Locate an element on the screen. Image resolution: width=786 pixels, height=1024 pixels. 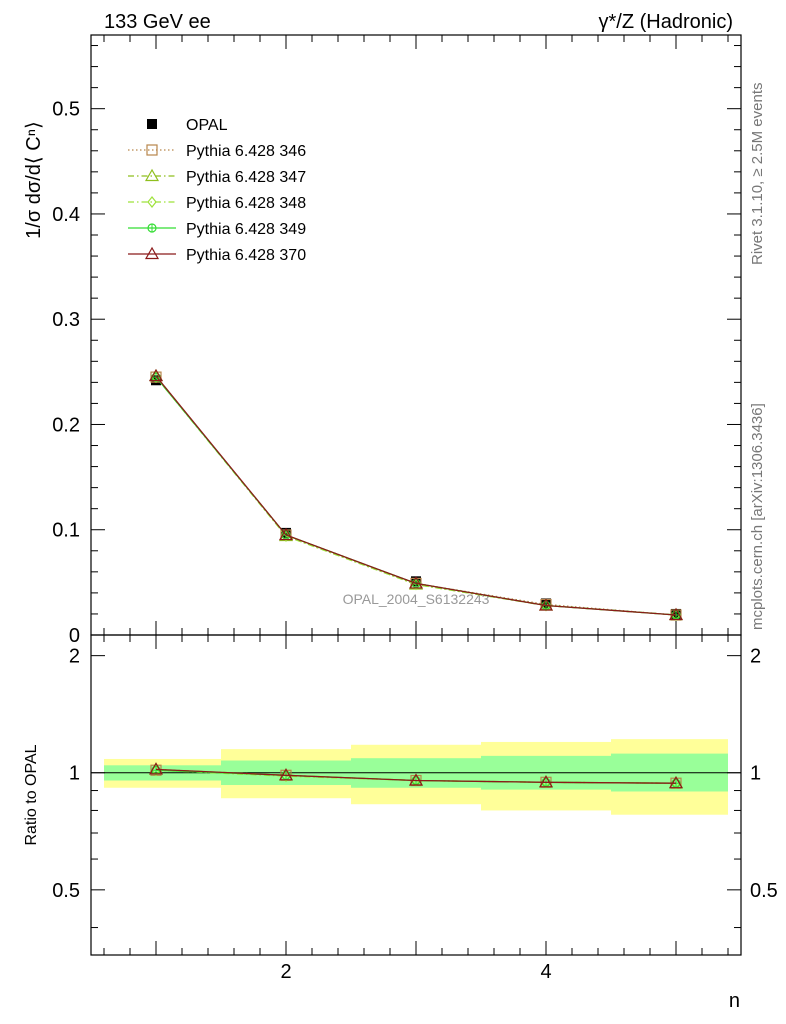
ratio-y-tick-label: 1 is located at coordinates (74, 774).